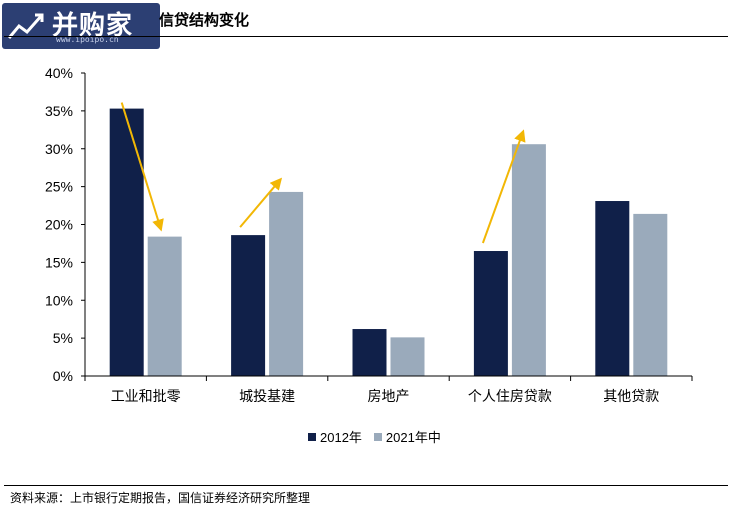 Image resolution: width=740 pixels, height=511 pixels. I want to click on source-note: 资料来源：上市银行定期报告，国信证券经济研究所整理, so click(160, 498).